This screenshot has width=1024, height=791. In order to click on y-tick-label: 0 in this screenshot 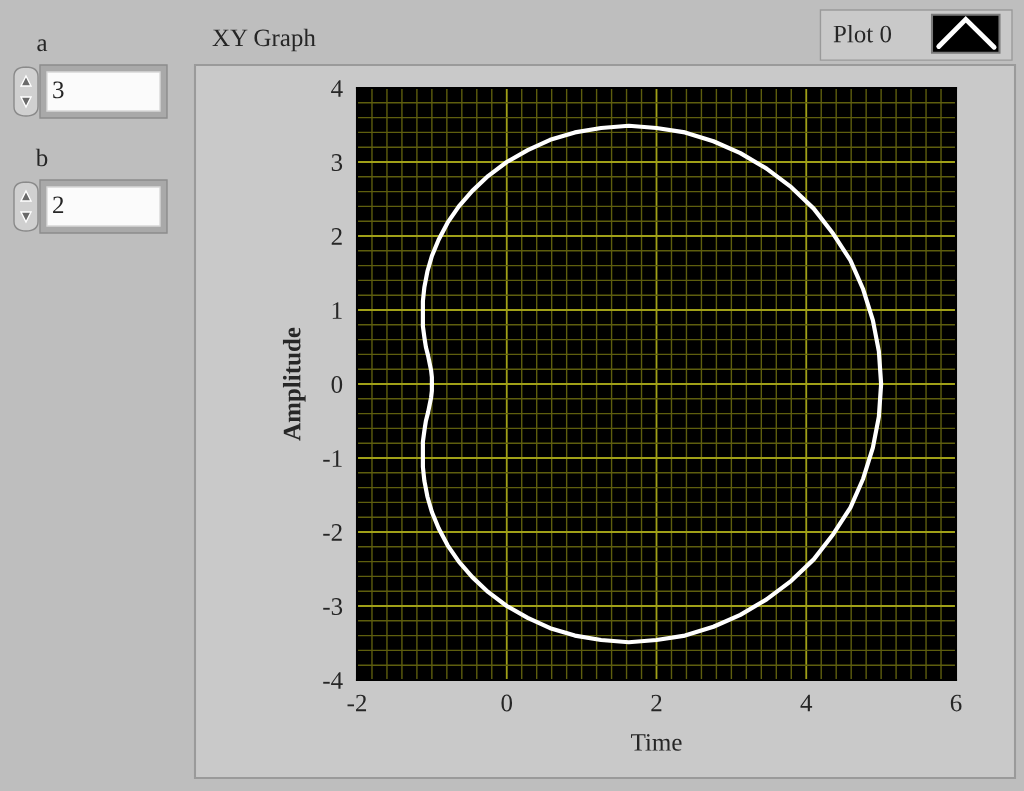, I will do `click(337, 384)`.